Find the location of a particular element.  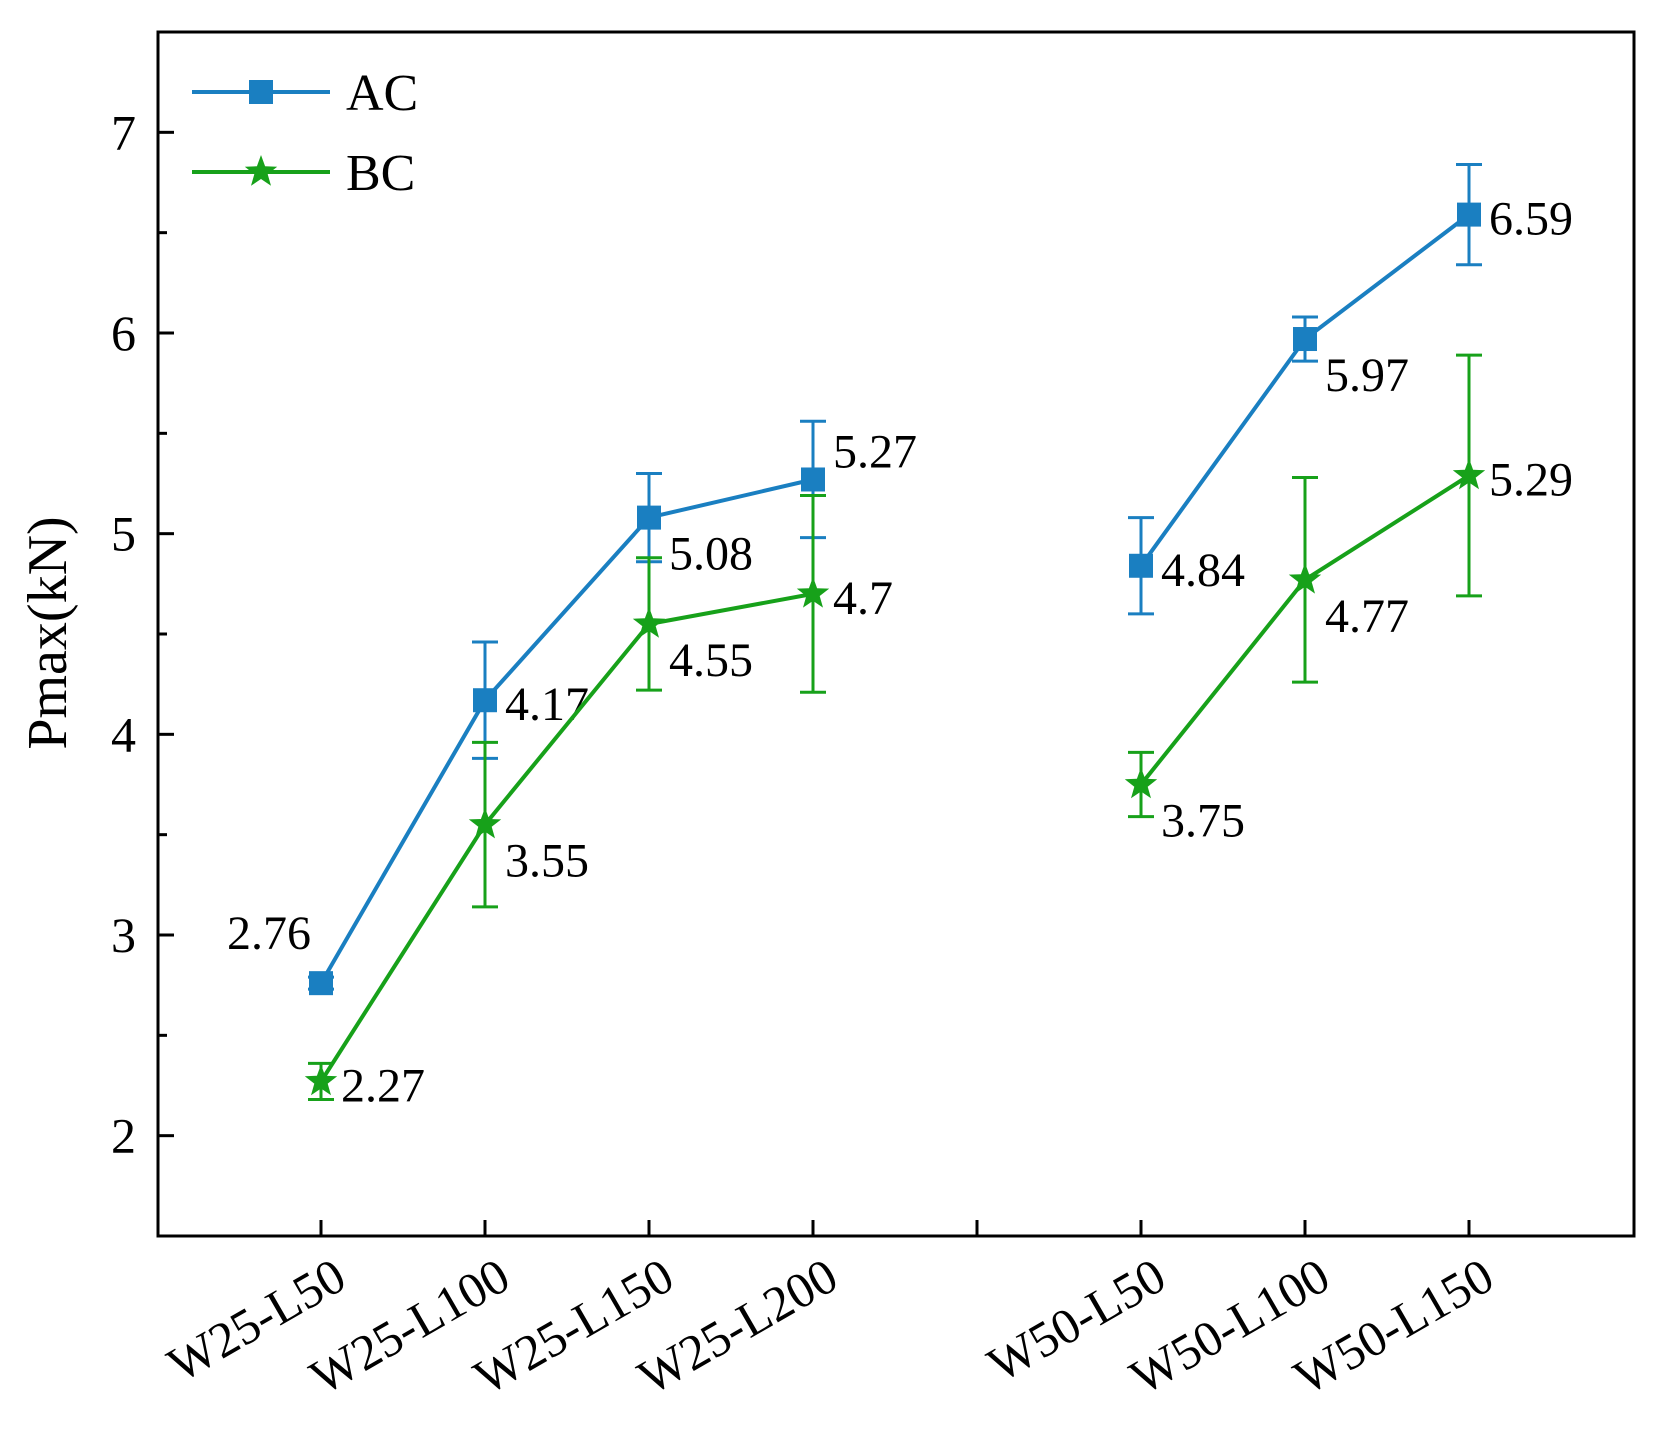

data-label: 4.17 is located at coordinates (547, 704).